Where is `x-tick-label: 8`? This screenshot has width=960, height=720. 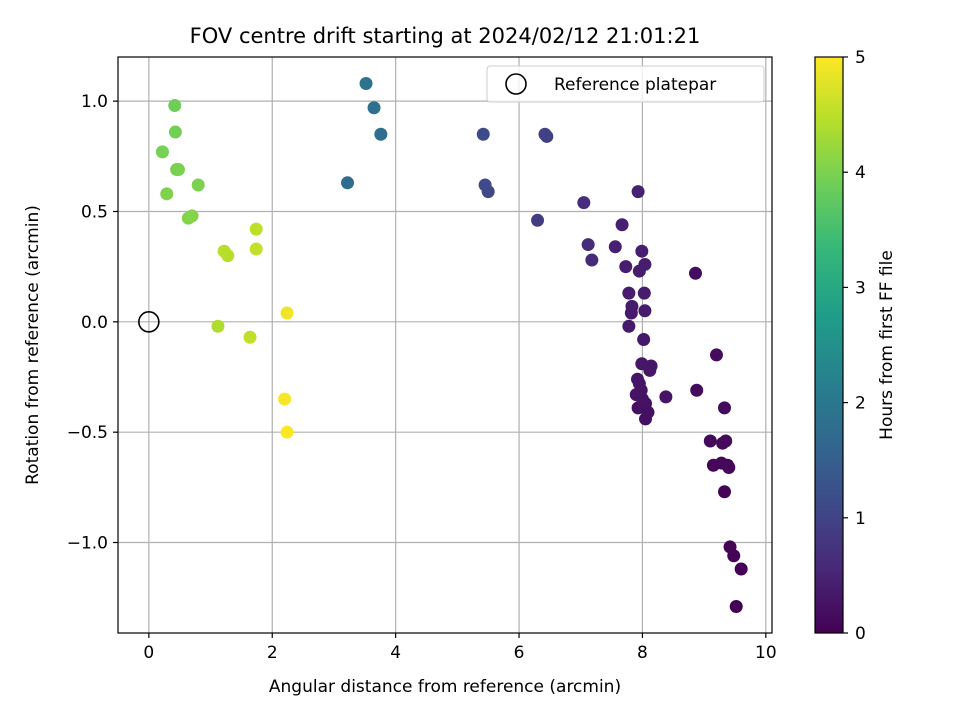 x-tick-label: 8 is located at coordinates (642, 653).